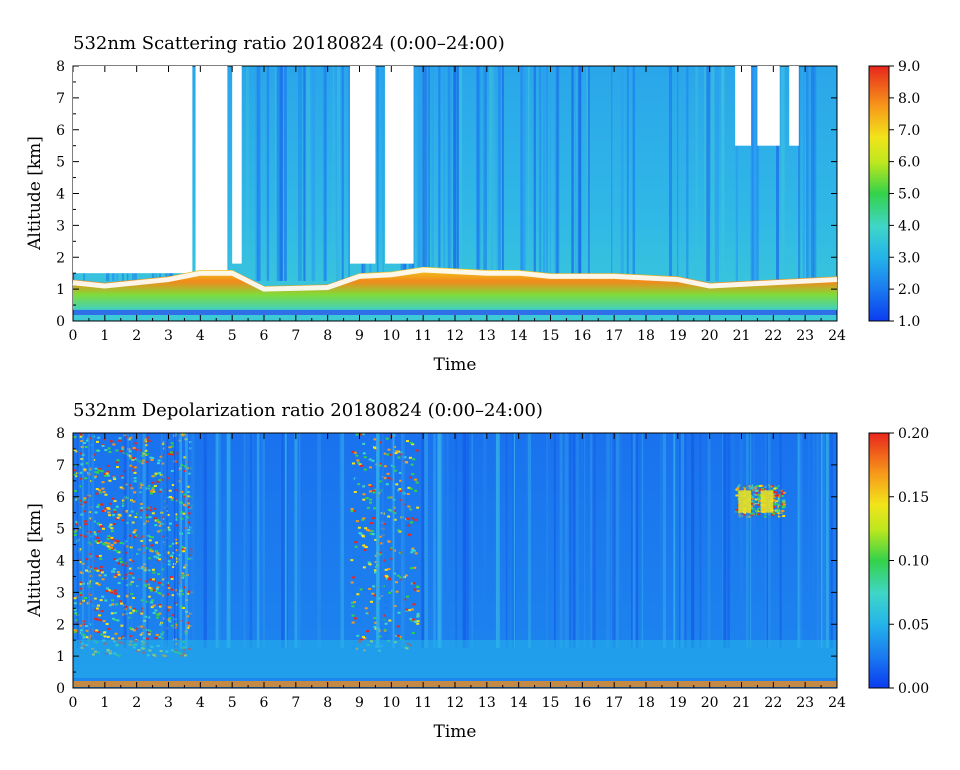 The width and height of the screenshot is (960, 770). What do you see at coordinates (327, 703) in the screenshot?
I see `x-tick-label: 8` at bounding box center [327, 703].